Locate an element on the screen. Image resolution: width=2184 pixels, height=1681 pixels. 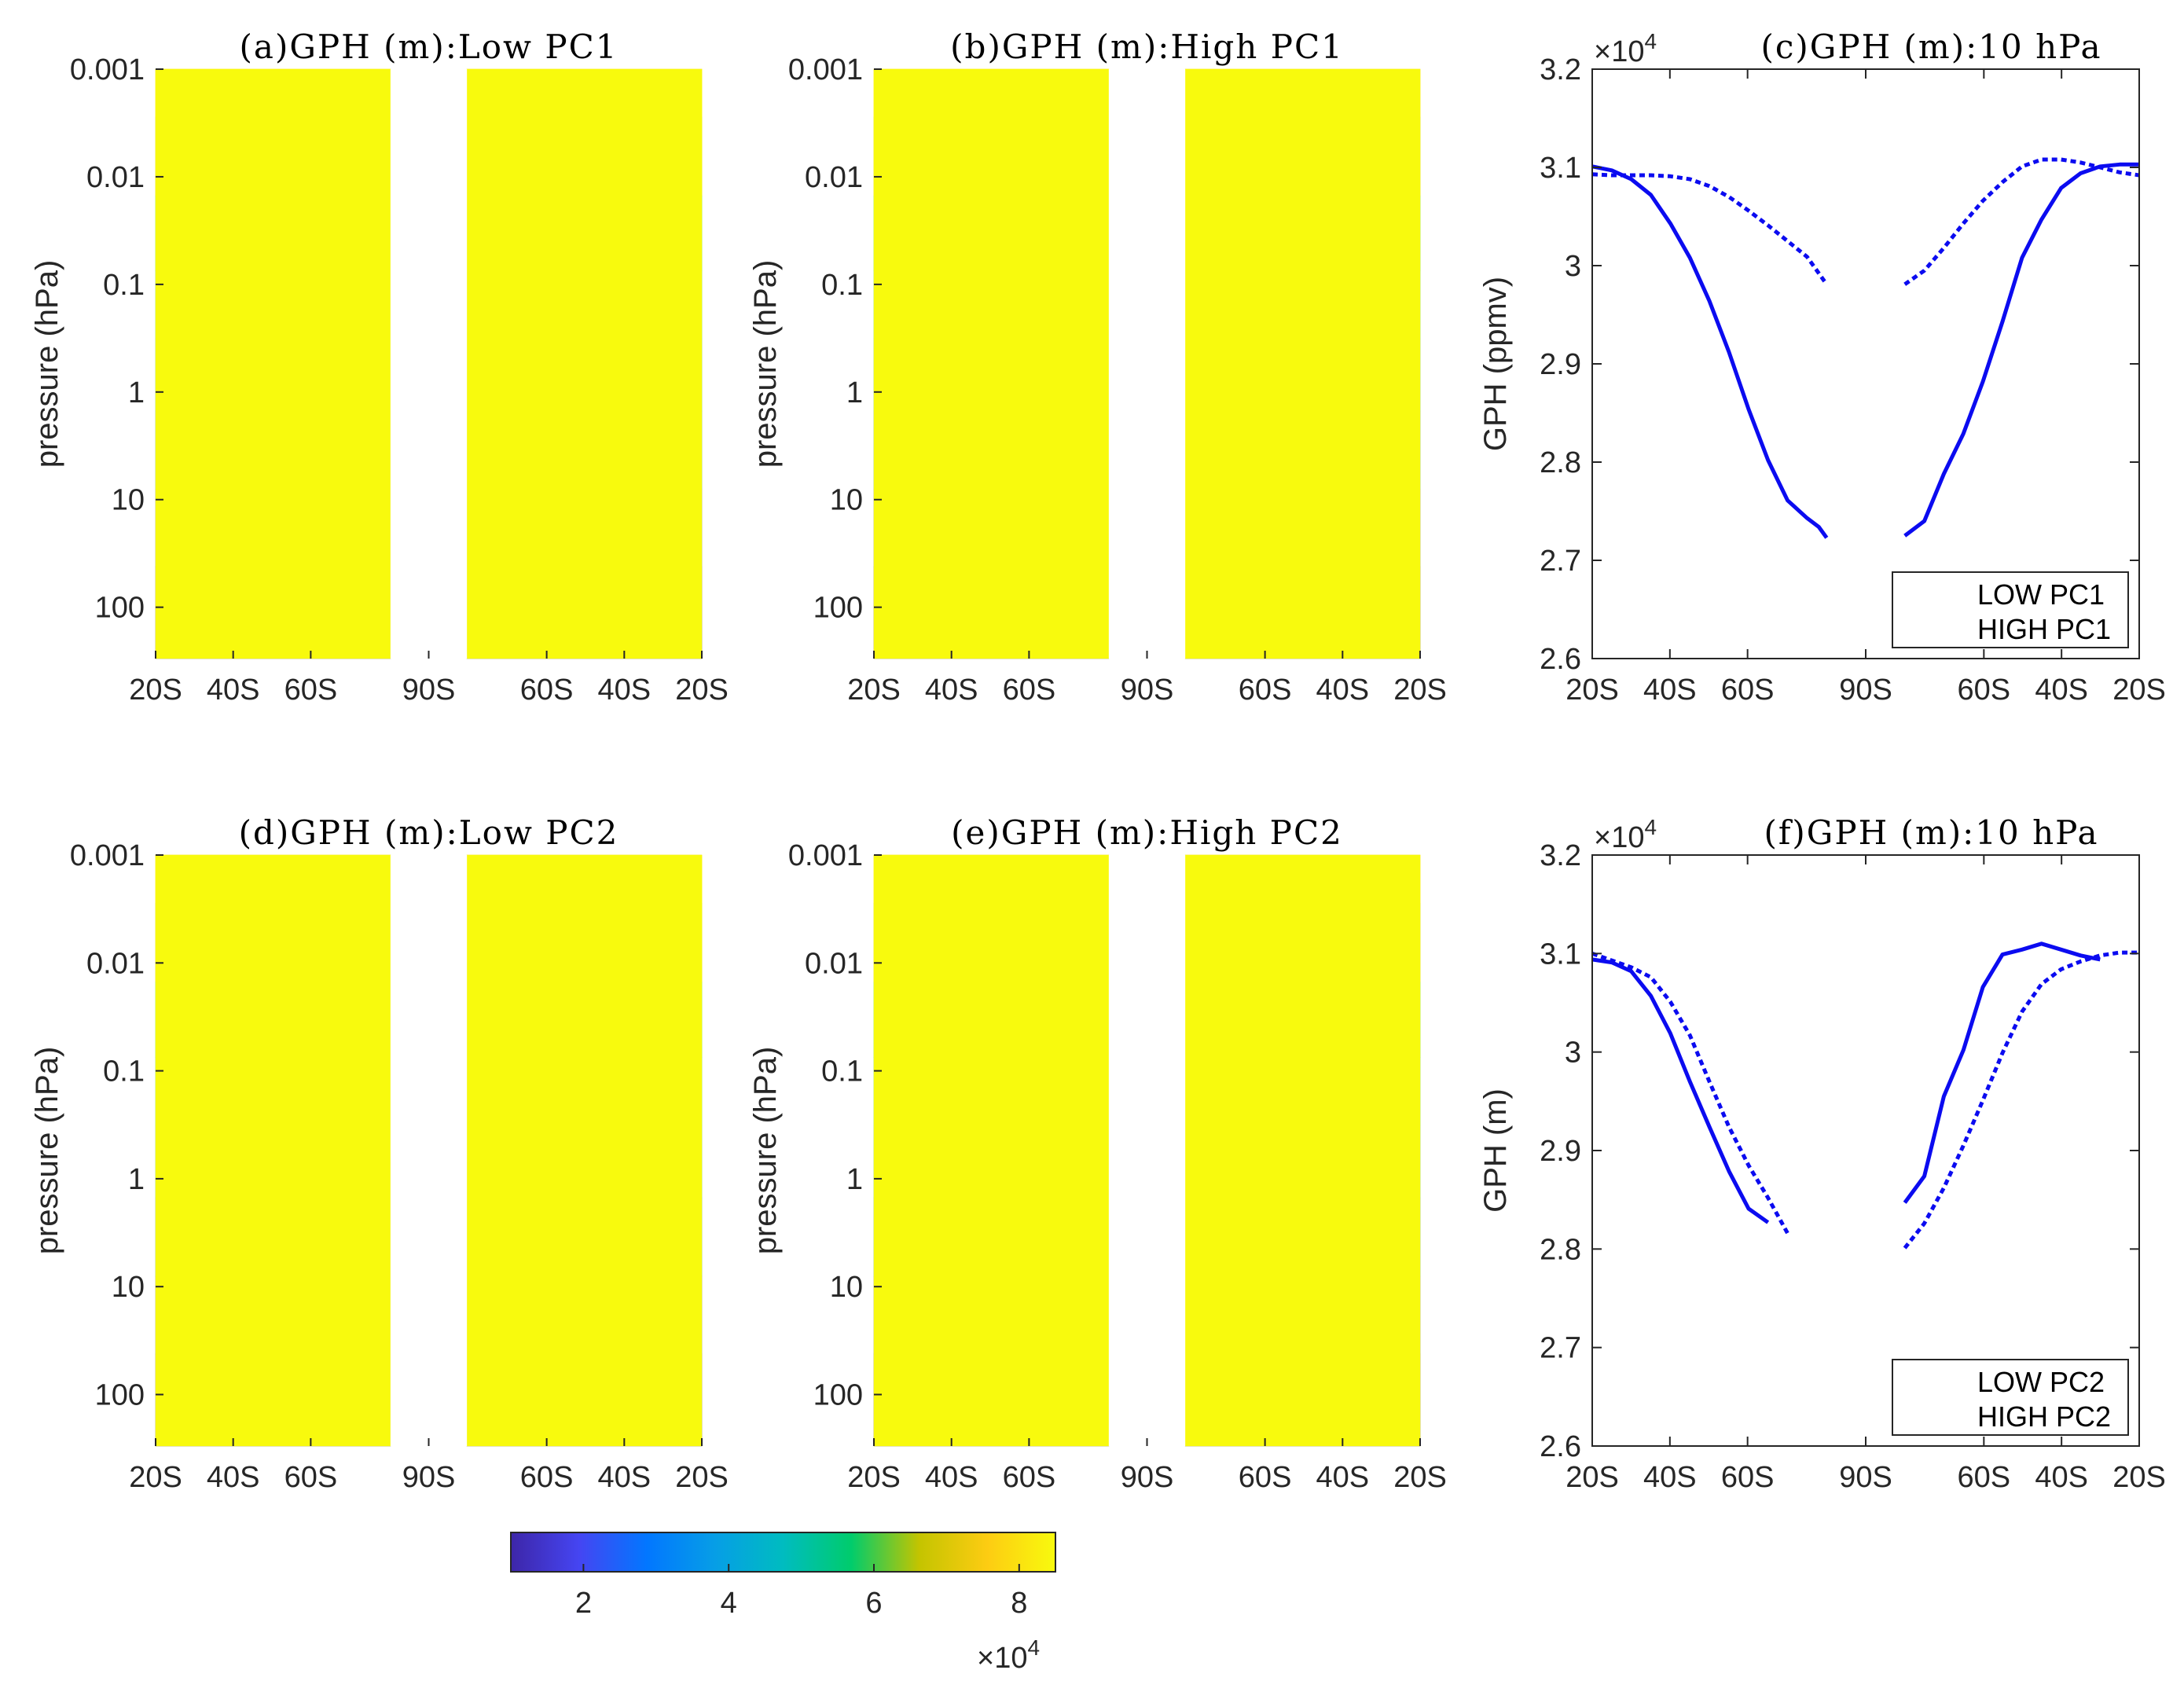
y-tick-label-d: 10 is located at coordinates (128, 1287).